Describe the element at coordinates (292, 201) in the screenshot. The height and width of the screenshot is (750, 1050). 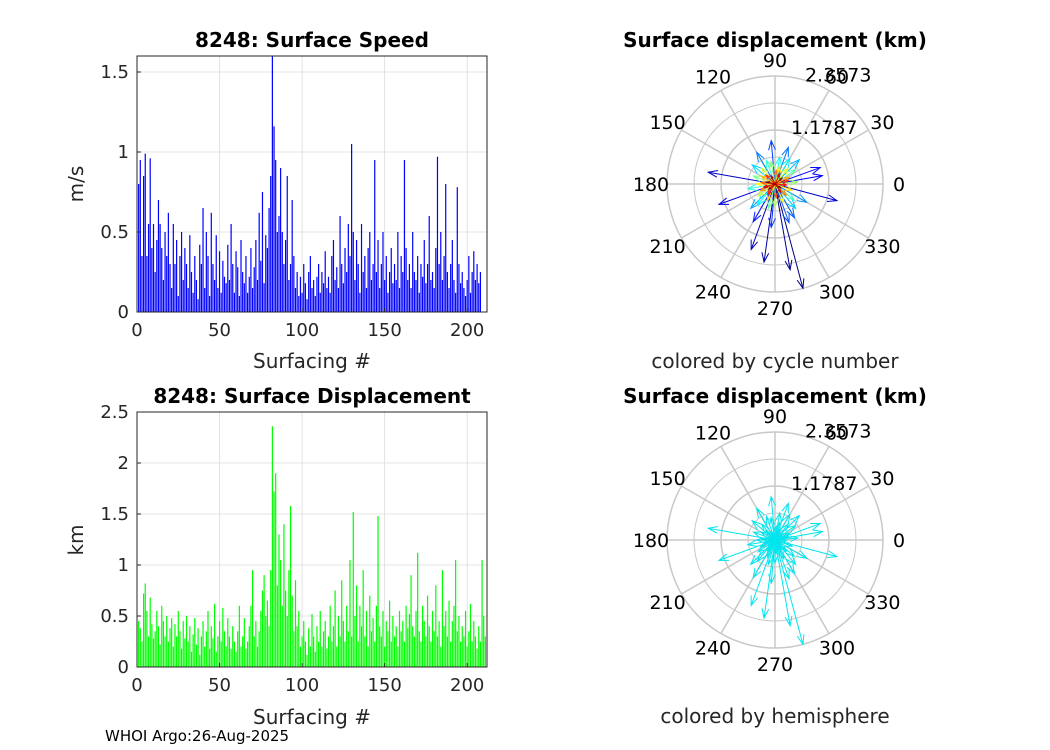
I see `surface-speed-ticks: 0 50 100 150 200 0 0.5 1 1.5` at that location.